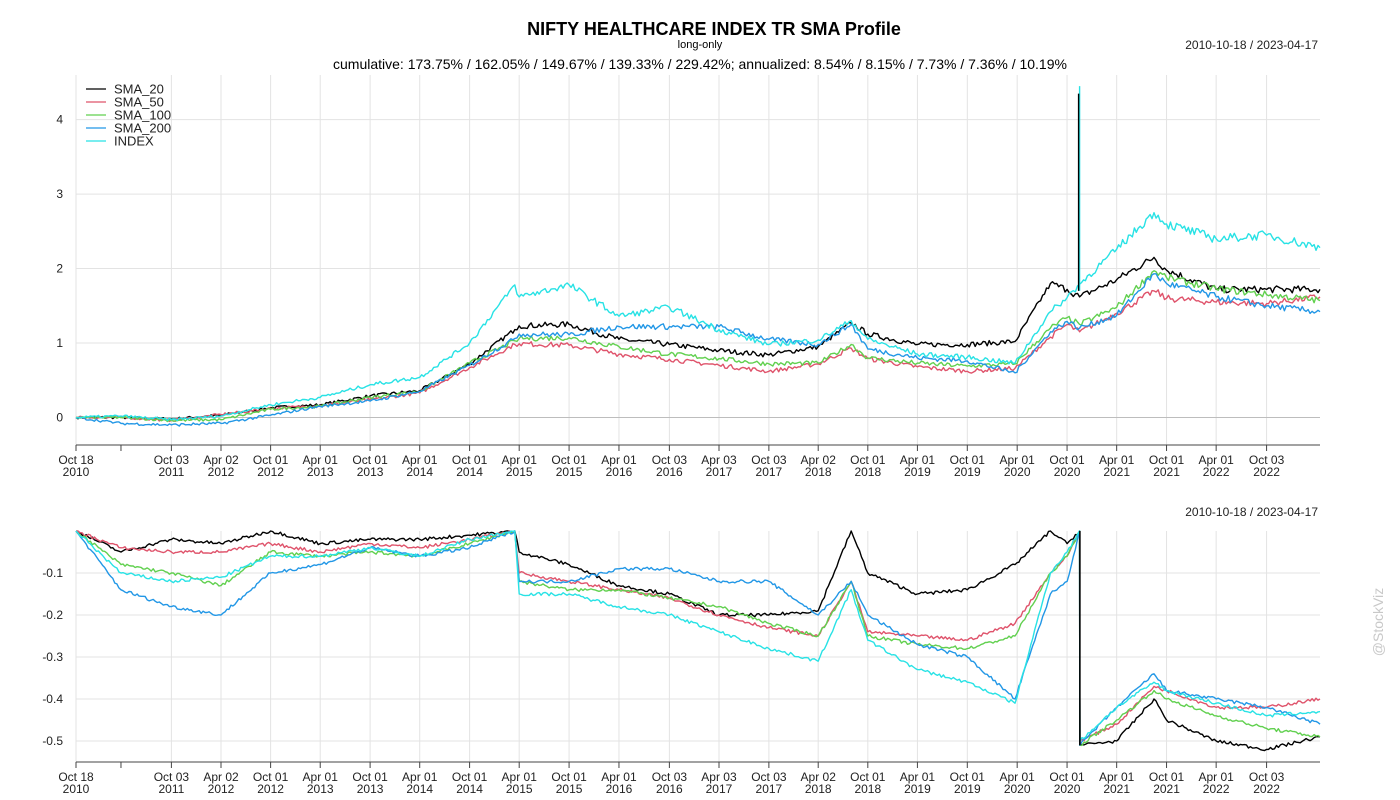 Image resolution: width=1400 pixels, height=800 pixels. Describe the element at coordinates (719, 460) in the screenshot. I see `x-tick-label: Apr 03` at that location.